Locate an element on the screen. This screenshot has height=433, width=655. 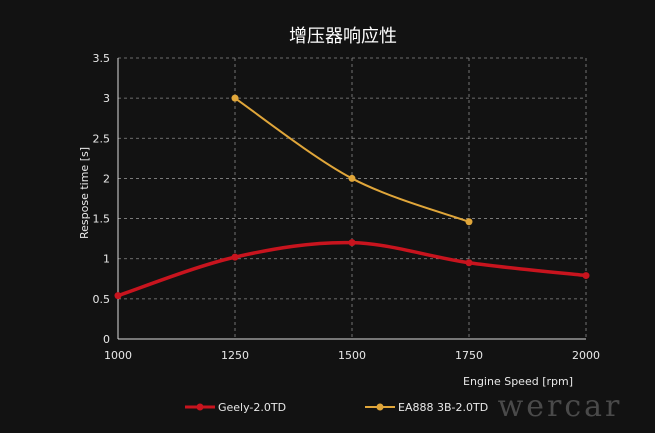
y-tick-label: 3 is located at coordinates (106, 98).